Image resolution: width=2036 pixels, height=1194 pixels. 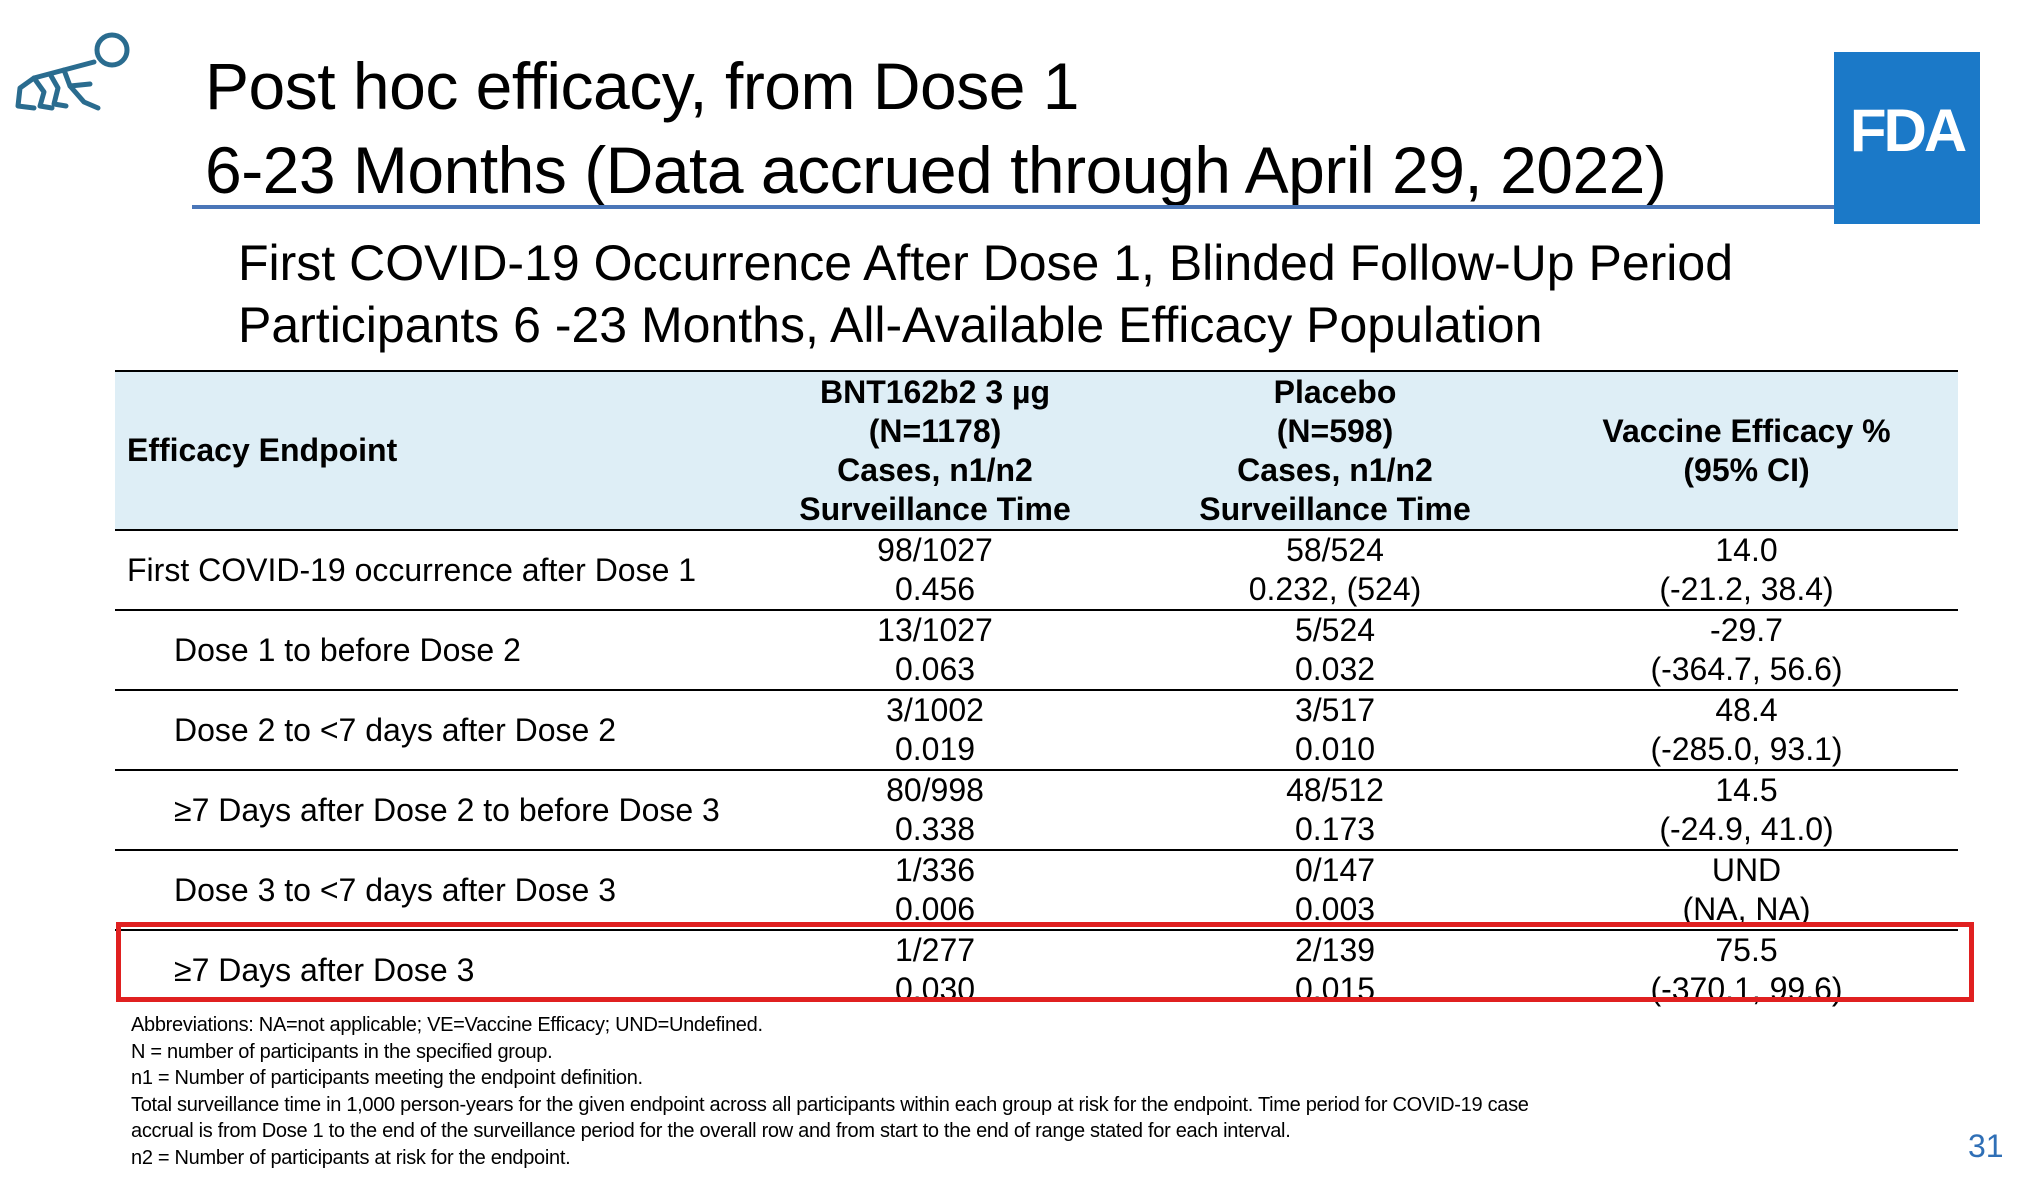 I want to click on header-vaccine-line: (N=1178), so click(x=935, y=430).